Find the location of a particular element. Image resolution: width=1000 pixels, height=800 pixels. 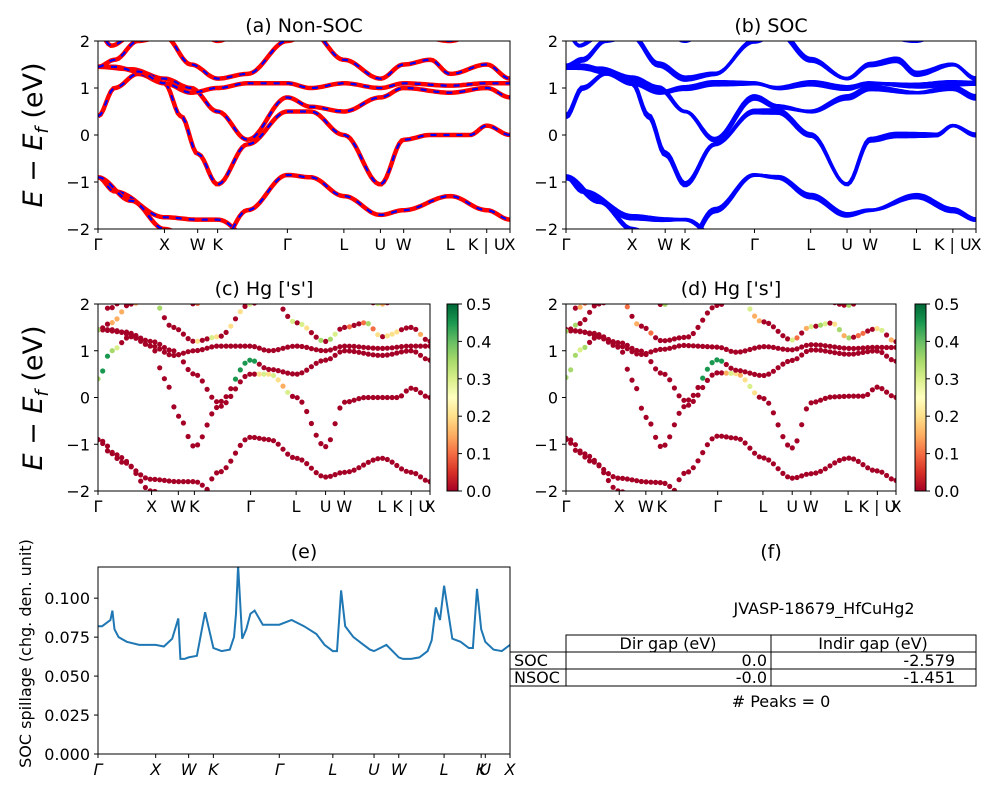

x-tick-label-a: L is located at coordinates (343, 244).